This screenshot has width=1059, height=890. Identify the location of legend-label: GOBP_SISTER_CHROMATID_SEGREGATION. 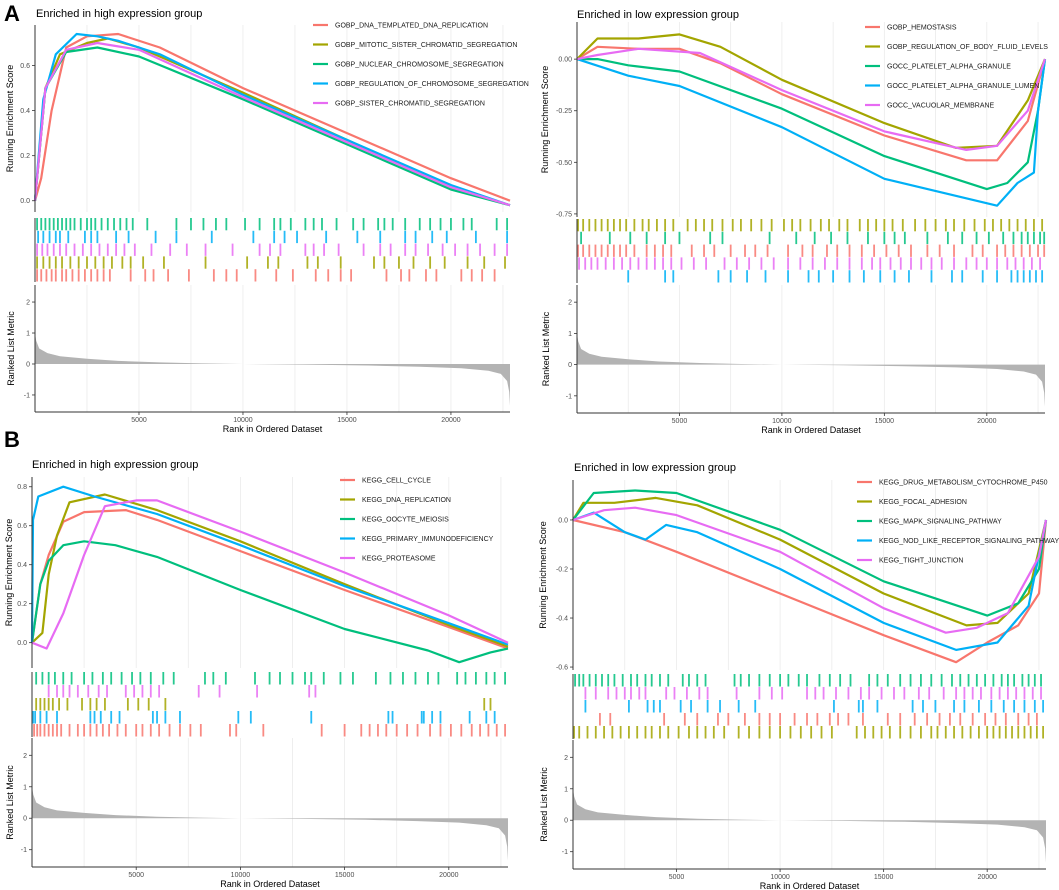
(410, 104).